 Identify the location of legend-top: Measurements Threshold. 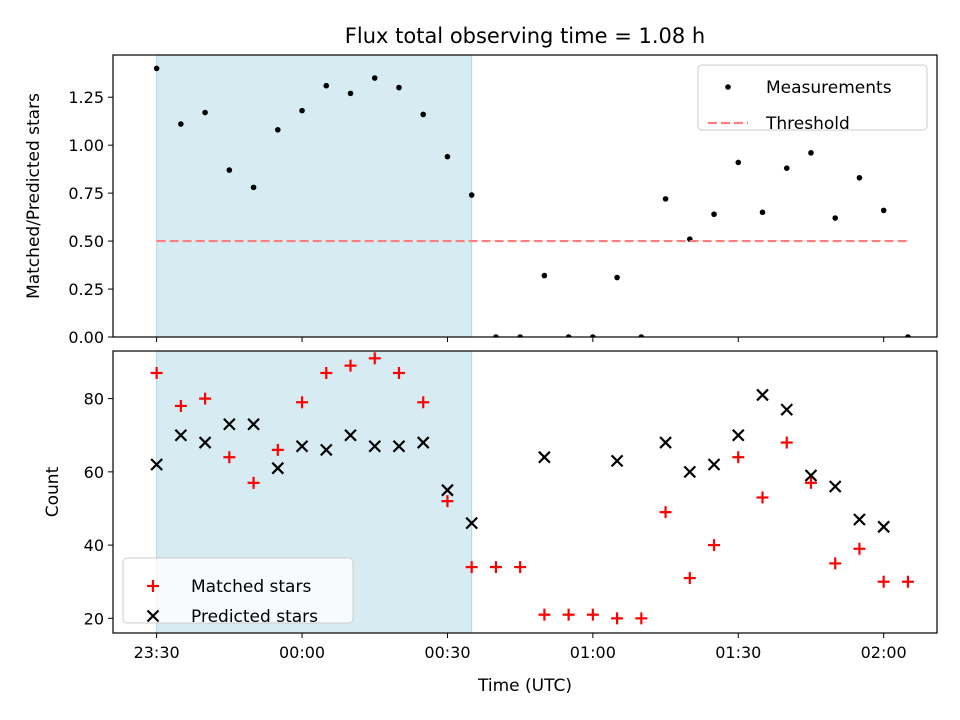
(812, 99).